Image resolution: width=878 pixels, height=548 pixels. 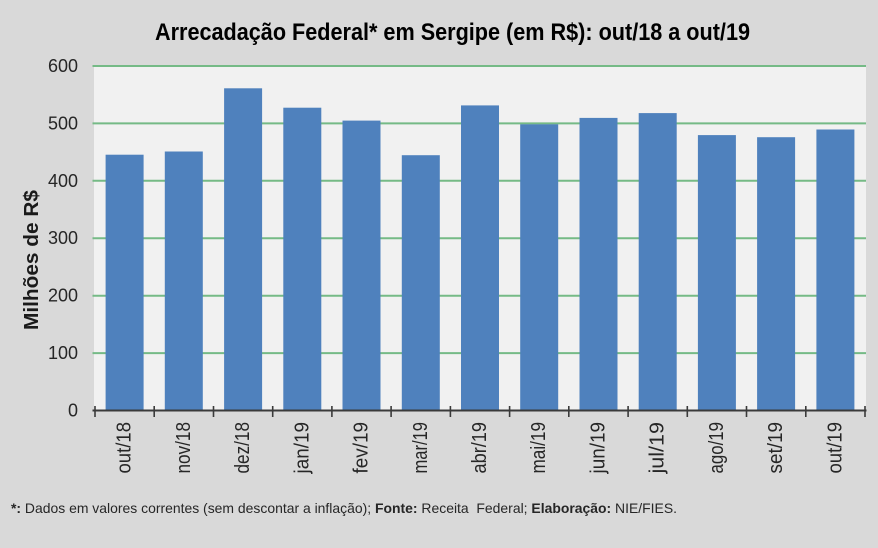 What do you see at coordinates (480, 448) in the screenshot?
I see `svg-text: abr/19` at bounding box center [480, 448].